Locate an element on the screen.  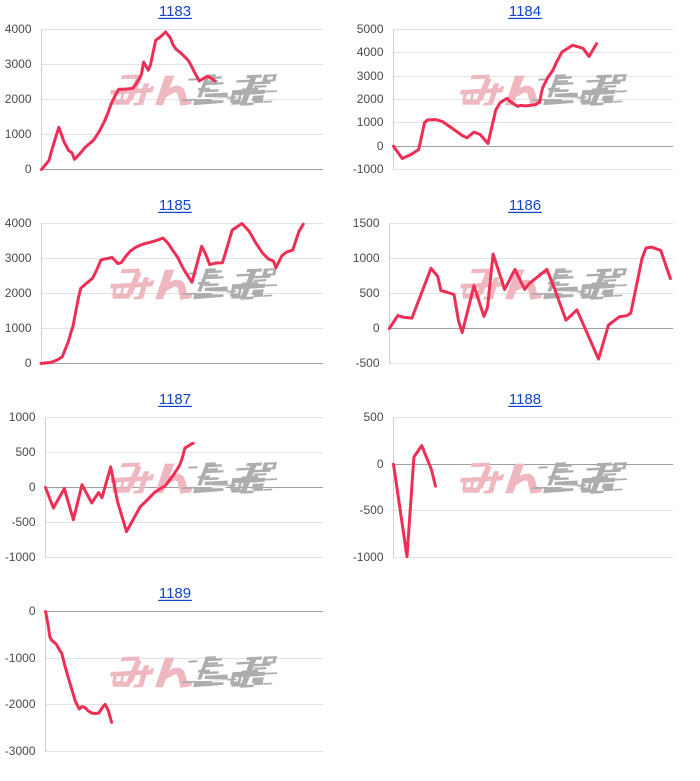
svg-text: -2000 is located at coordinates (20, 704).